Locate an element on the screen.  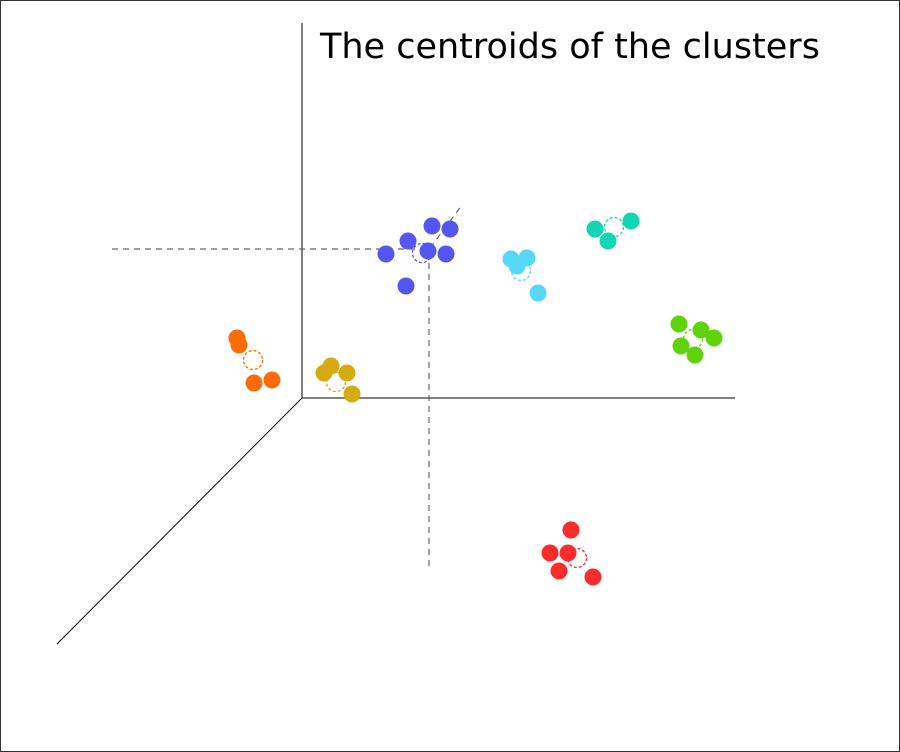
cluster-teal is located at coordinates (613, 231).